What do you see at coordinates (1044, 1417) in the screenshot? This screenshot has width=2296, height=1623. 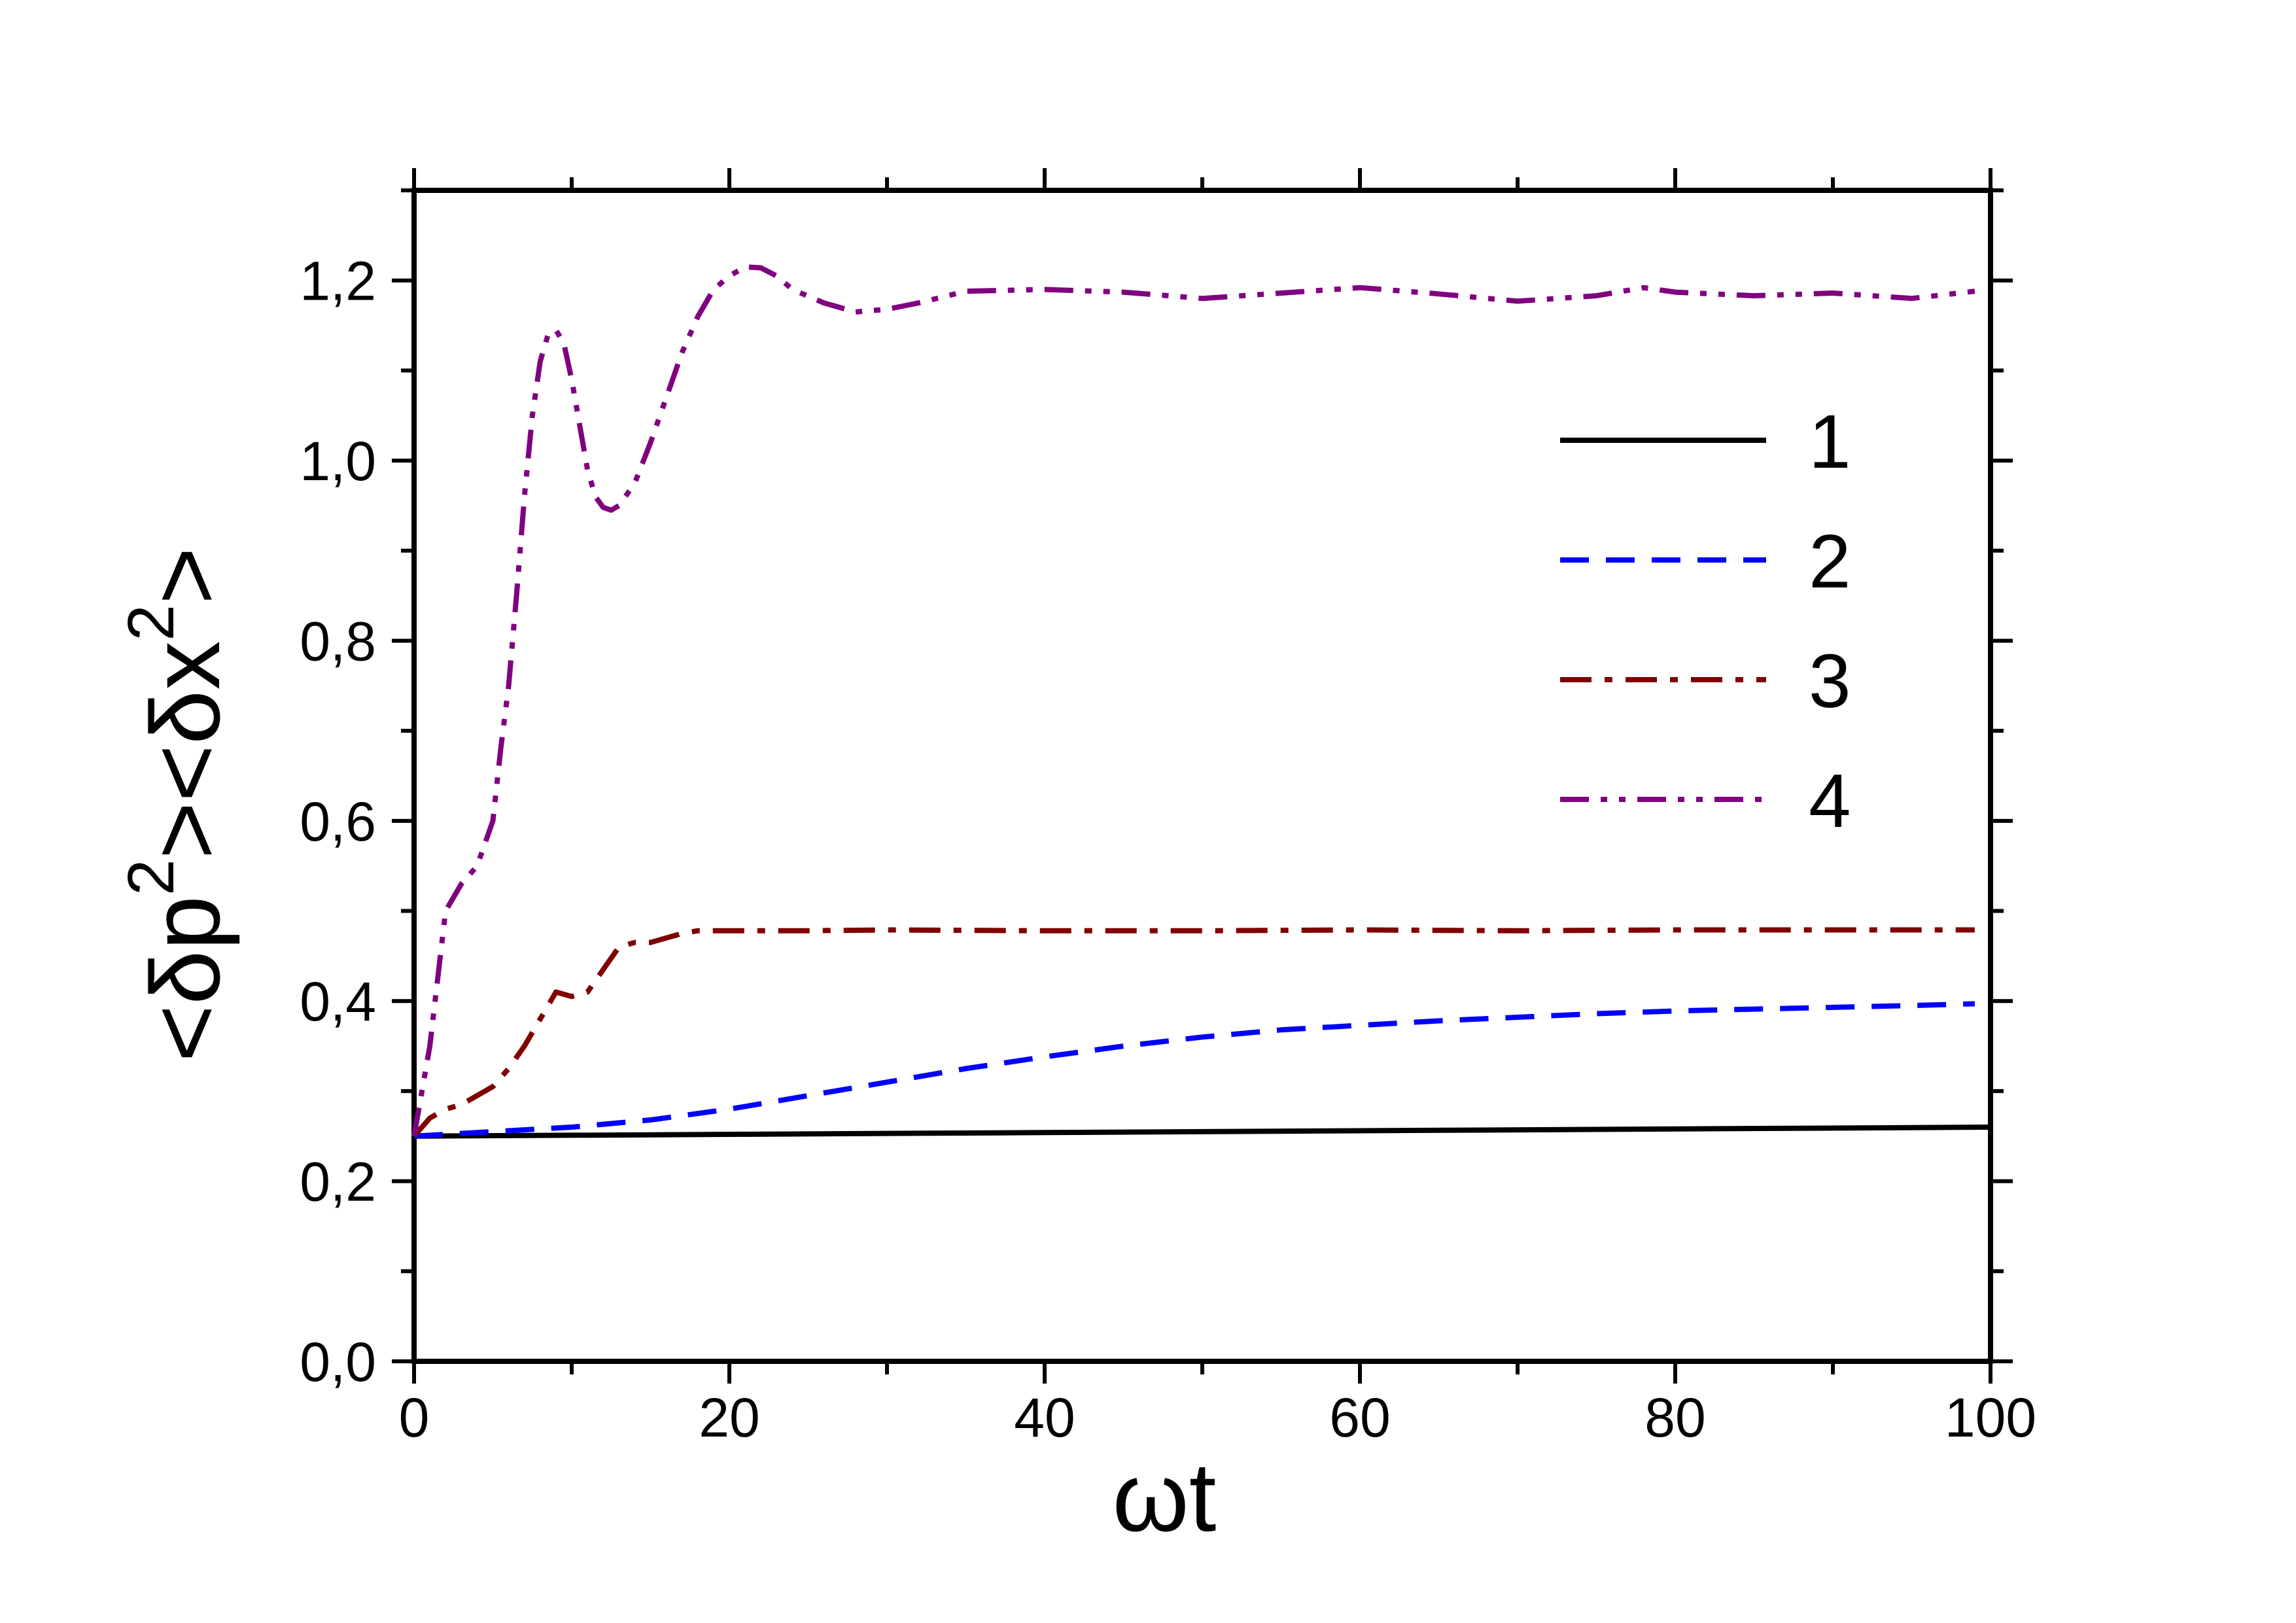 I see `x-tick-label: 40` at bounding box center [1044, 1417].